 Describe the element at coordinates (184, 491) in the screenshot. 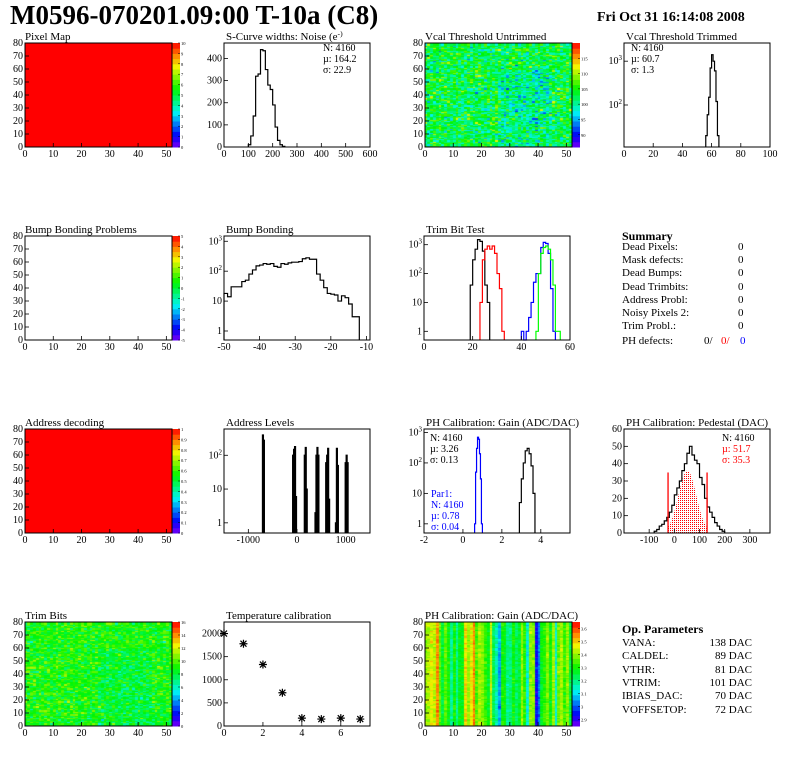

I see `color-bar-tick-label: 0.4` at that location.